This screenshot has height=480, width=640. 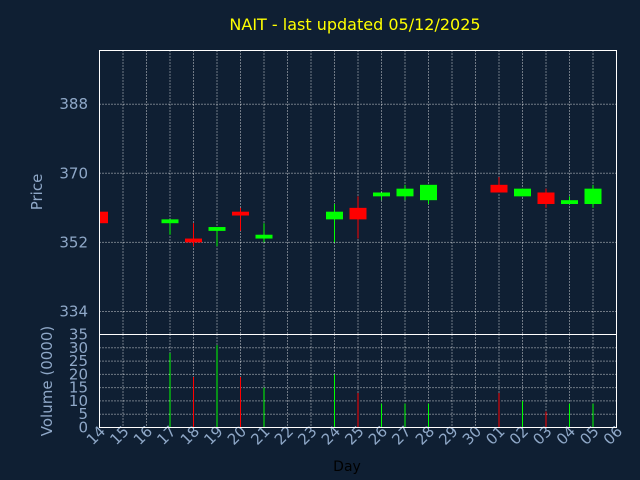 What do you see at coordinates (213, 435) in the screenshot?
I see `x-tick-label: 19` at bounding box center [213, 435].